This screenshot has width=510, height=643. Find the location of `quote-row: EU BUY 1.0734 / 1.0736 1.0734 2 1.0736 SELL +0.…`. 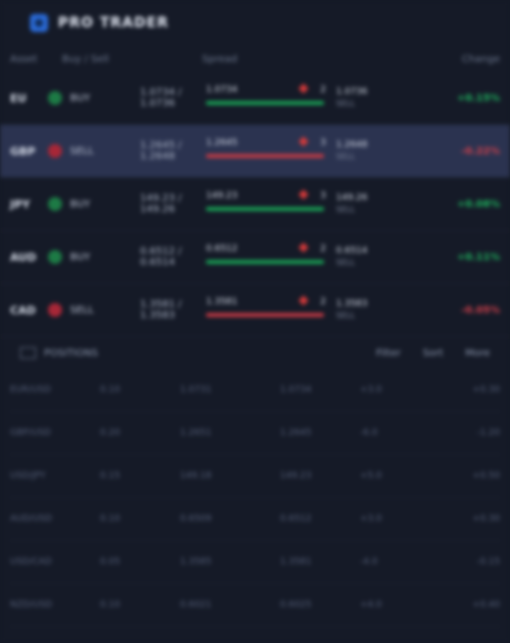

quote-row: EU BUY 1.0734 / 1.0736 1.0734 2 1.0736 SELL +0.… is located at coordinates (255, 98).